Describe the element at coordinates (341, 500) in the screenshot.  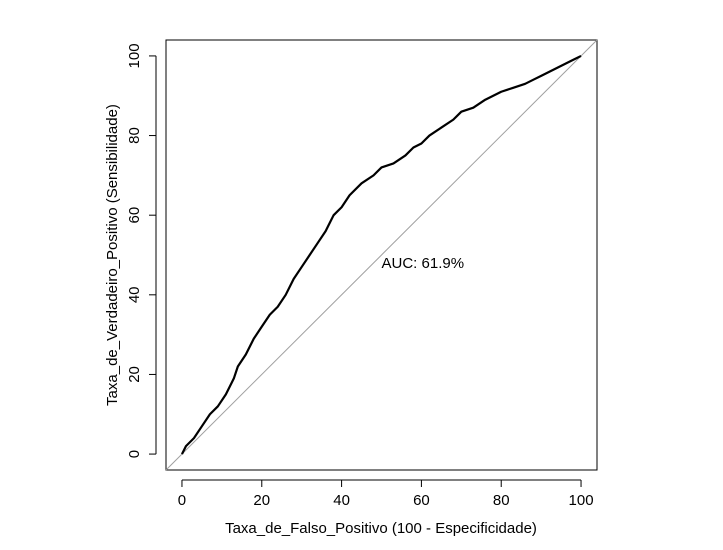
I see `x-tick-label: 40` at that location.